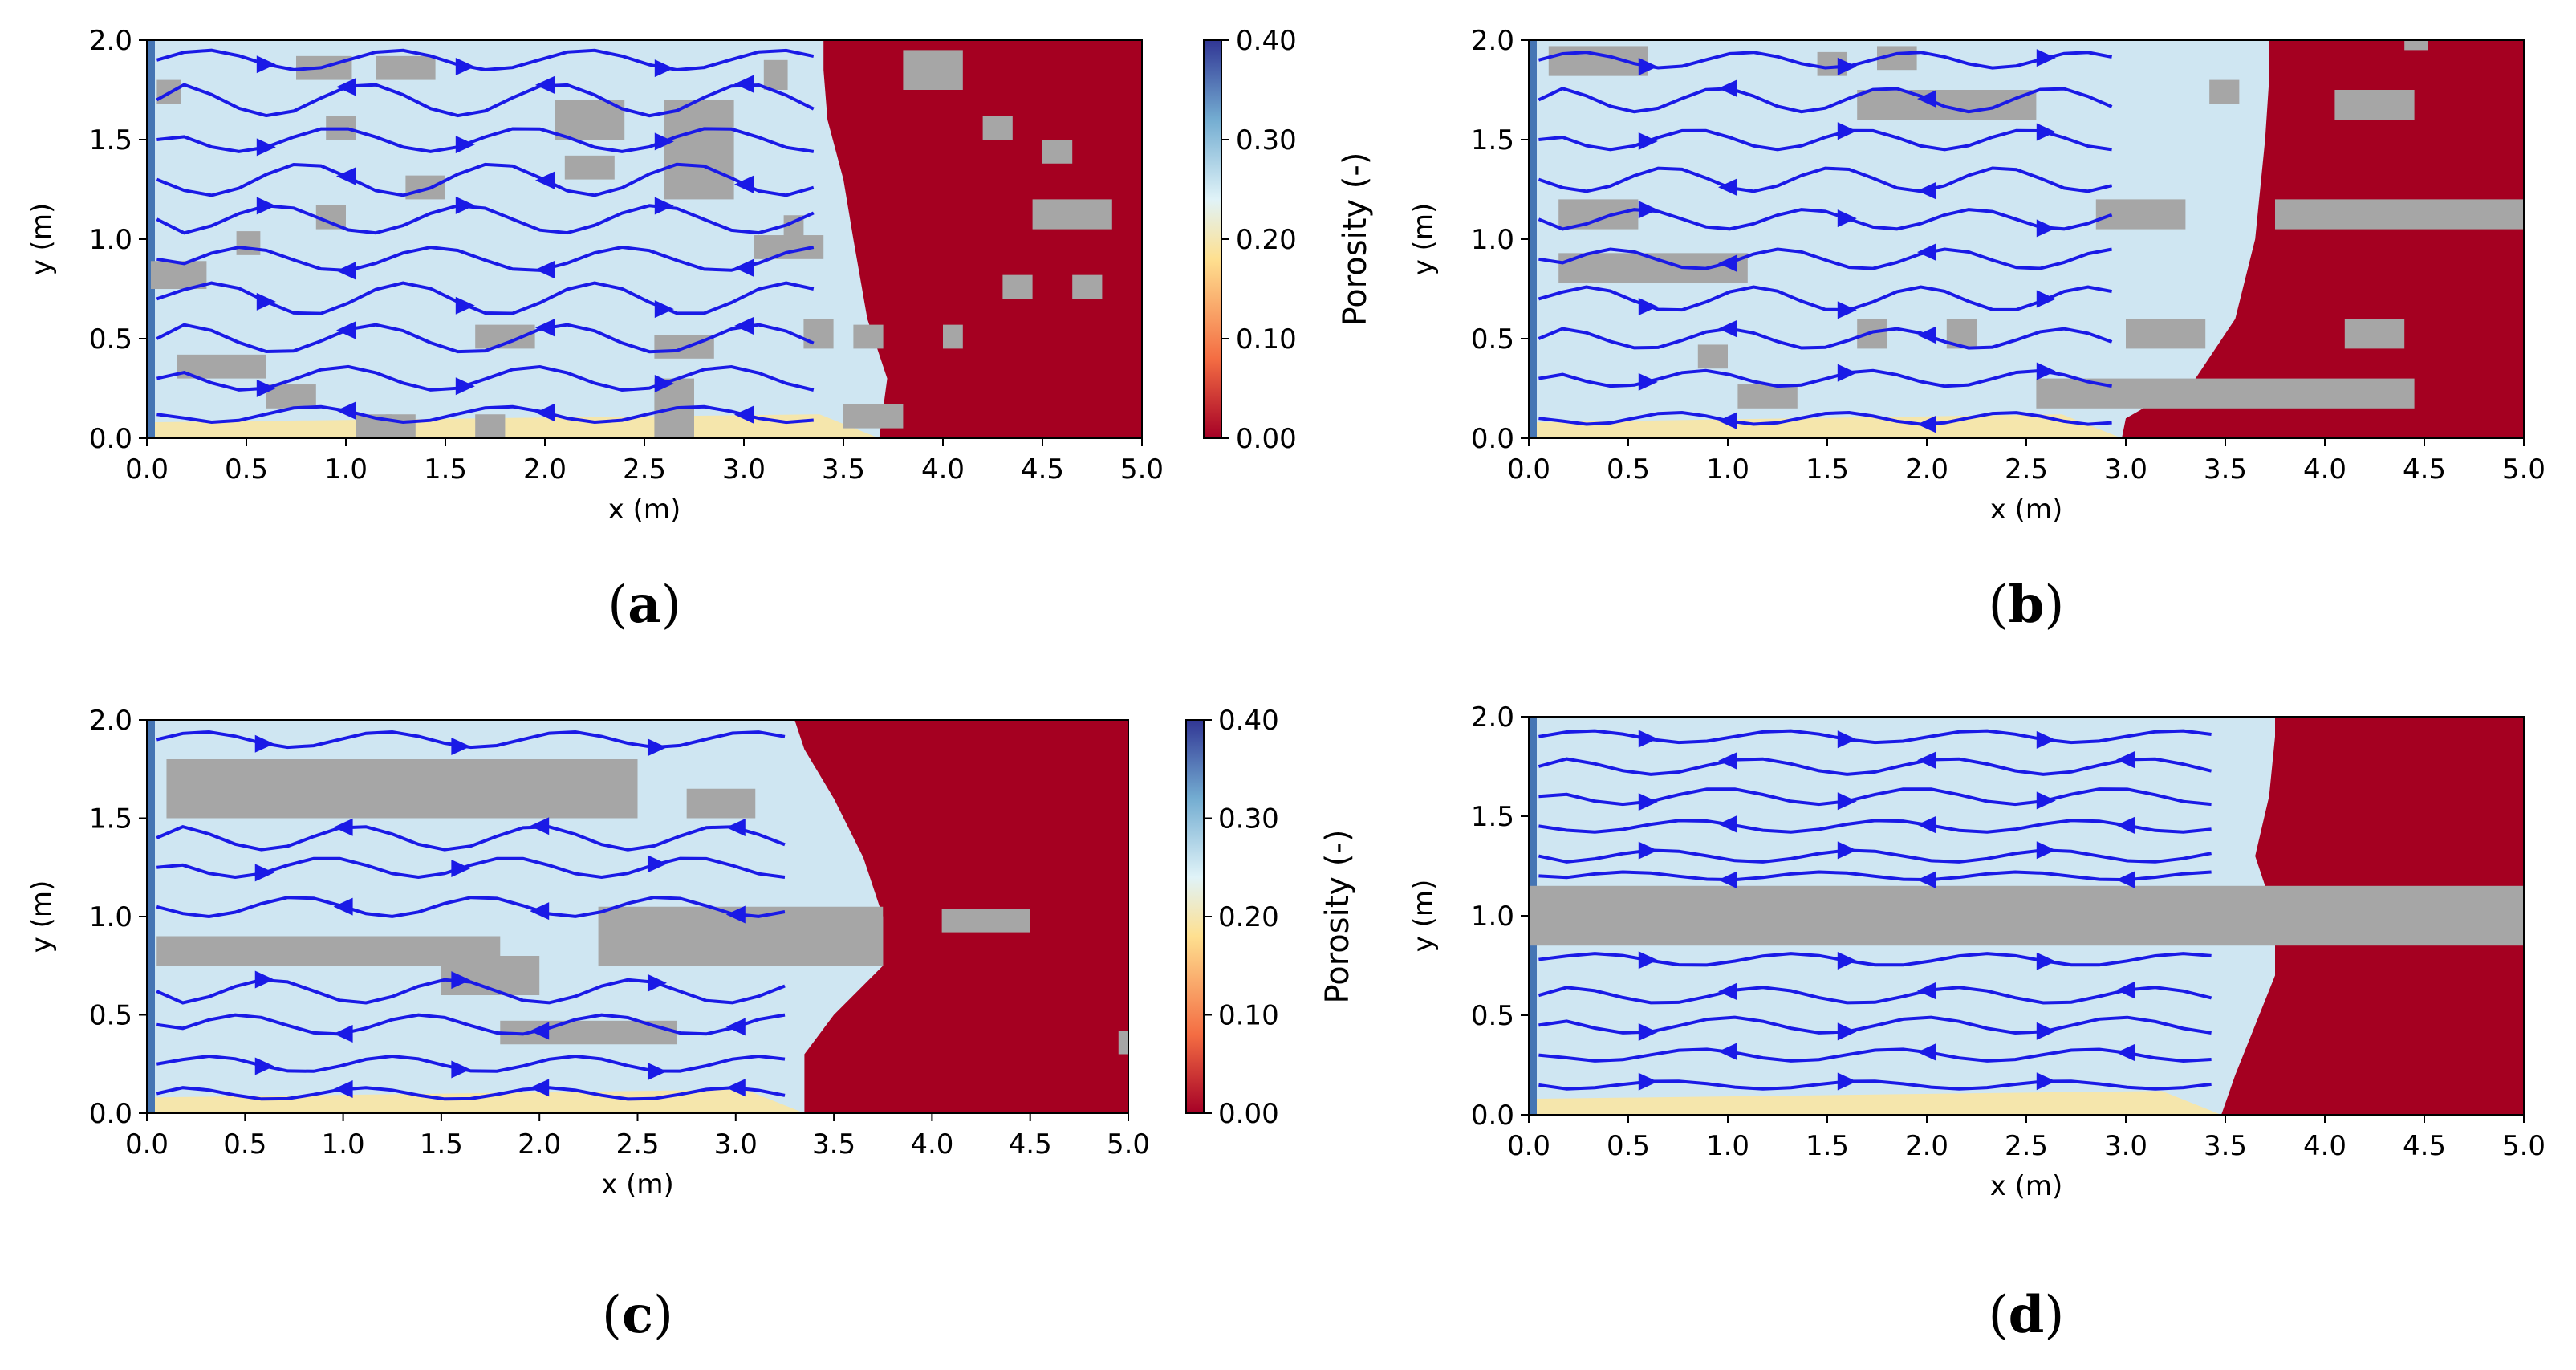 The image size is (2576, 1370). Describe the element at coordinates (2026, 916) in the screenshot. I see `panel-d-plot` at that location.